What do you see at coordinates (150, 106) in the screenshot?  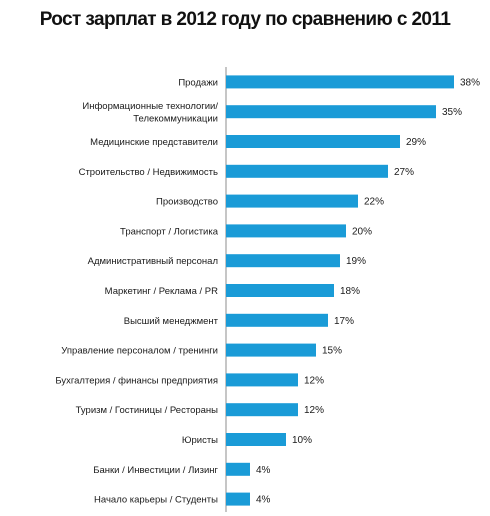 I see `category-label-line: Информационные технологии/` at bounding box center [150, 106].